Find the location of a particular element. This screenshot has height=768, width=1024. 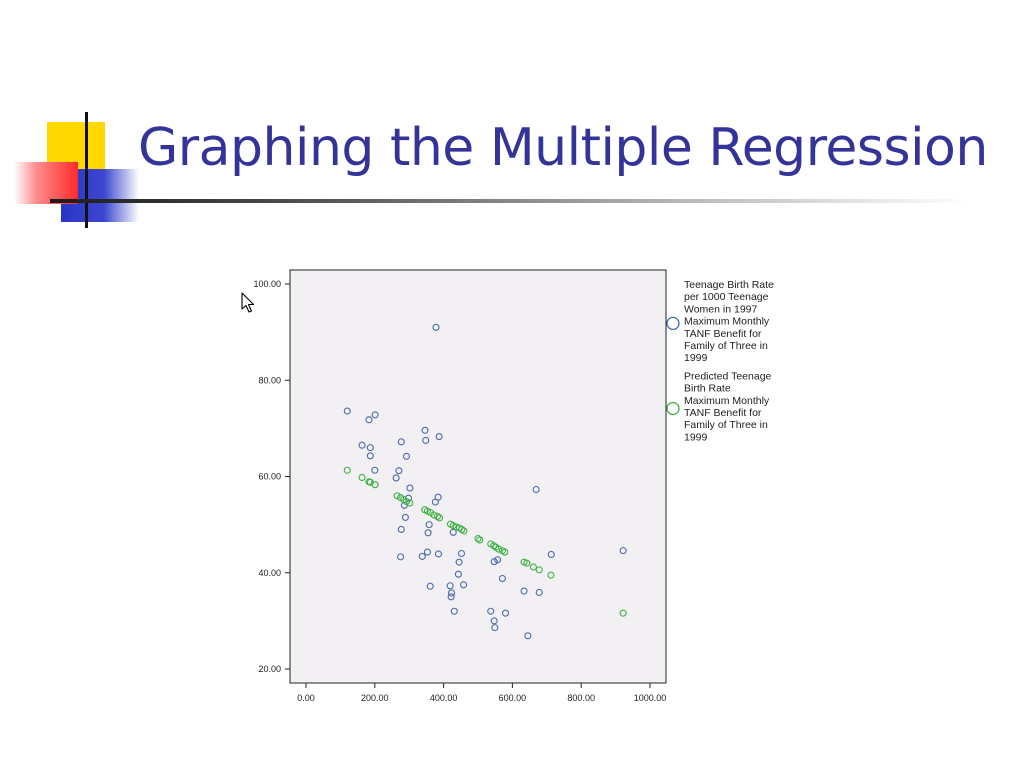

legend-text-line: Family of Three in is located at coordinates (726, 425).